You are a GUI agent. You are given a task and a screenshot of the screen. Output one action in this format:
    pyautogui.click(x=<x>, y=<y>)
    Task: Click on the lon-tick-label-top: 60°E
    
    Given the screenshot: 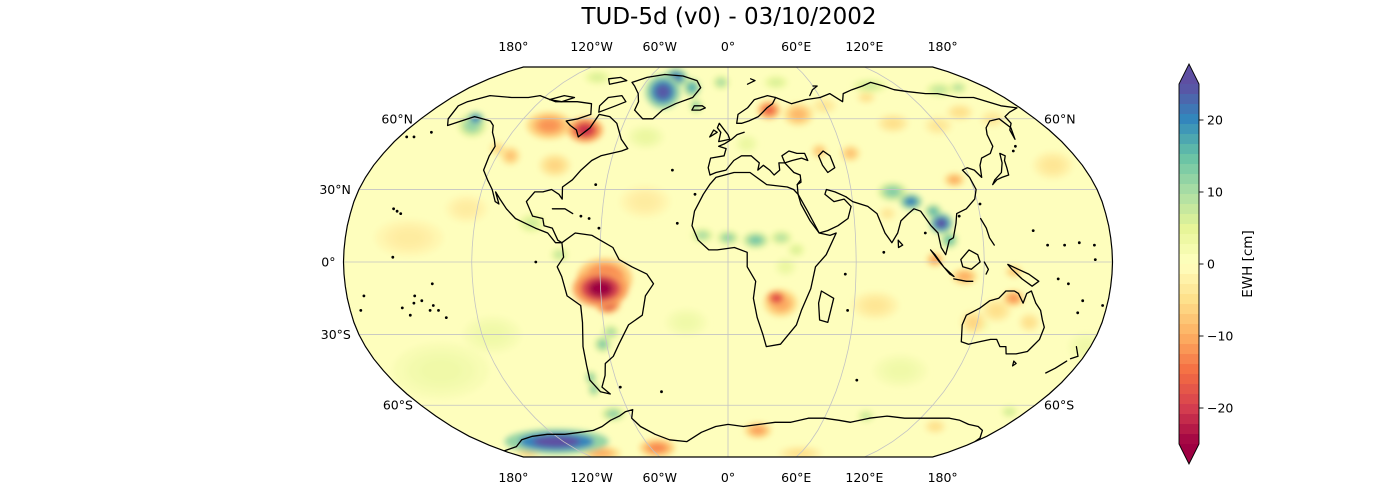 What is the action you would take?
    pyautogui.click(x=796, y=46)
    